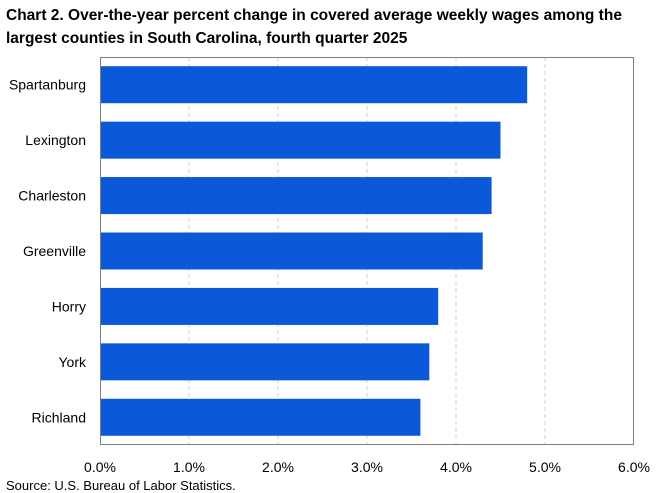  What do you see at coordinates (69, 306) in the screenshot?
I see `category-label-horry: Horry` at bounding box center [69, 306].